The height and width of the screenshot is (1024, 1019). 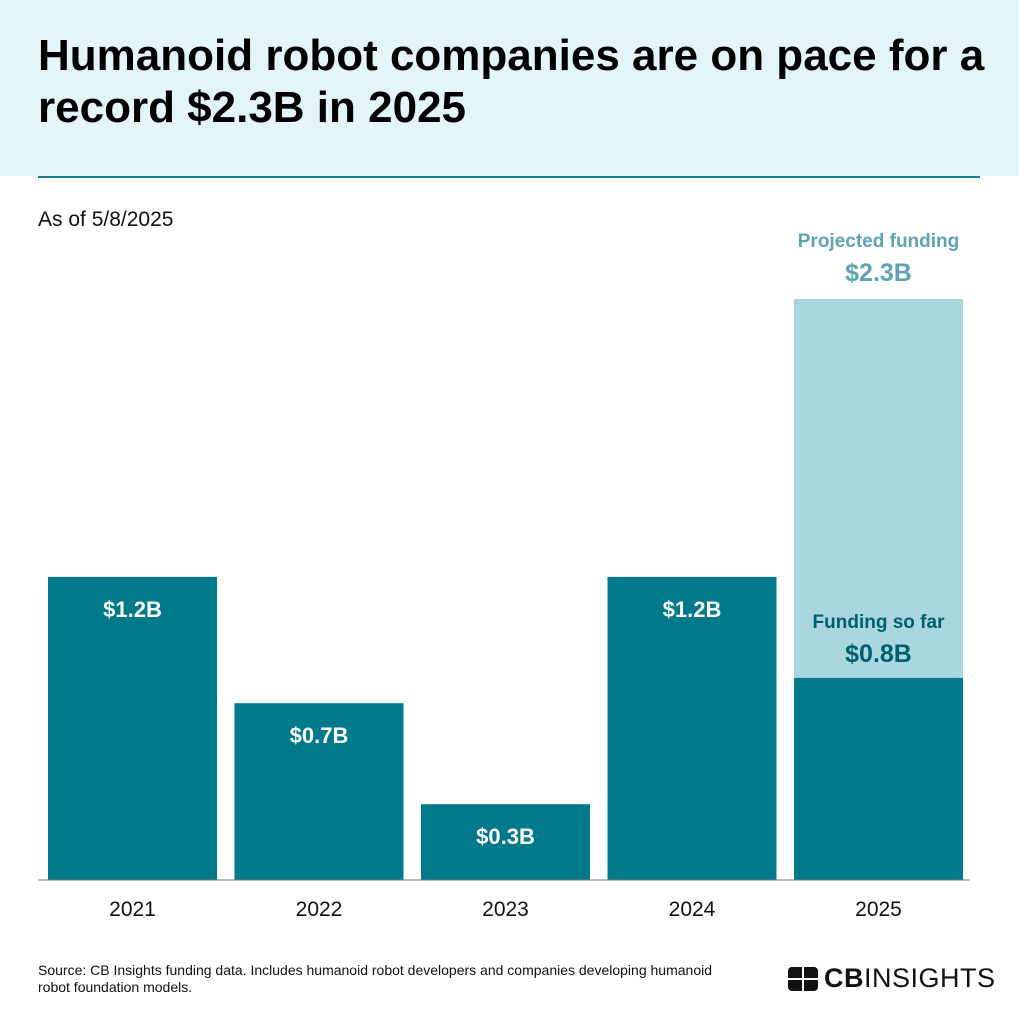 I want to click on so-far-name-label: Funding so far, so click(x=879, y=622).